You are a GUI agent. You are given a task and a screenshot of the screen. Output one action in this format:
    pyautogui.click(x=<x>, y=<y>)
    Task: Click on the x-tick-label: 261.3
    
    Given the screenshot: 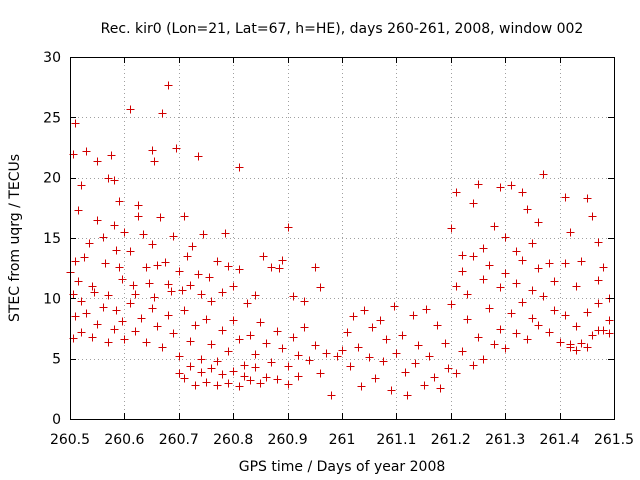 What is the action you would take?
    pyautogui.click(x=505, y=440)
    